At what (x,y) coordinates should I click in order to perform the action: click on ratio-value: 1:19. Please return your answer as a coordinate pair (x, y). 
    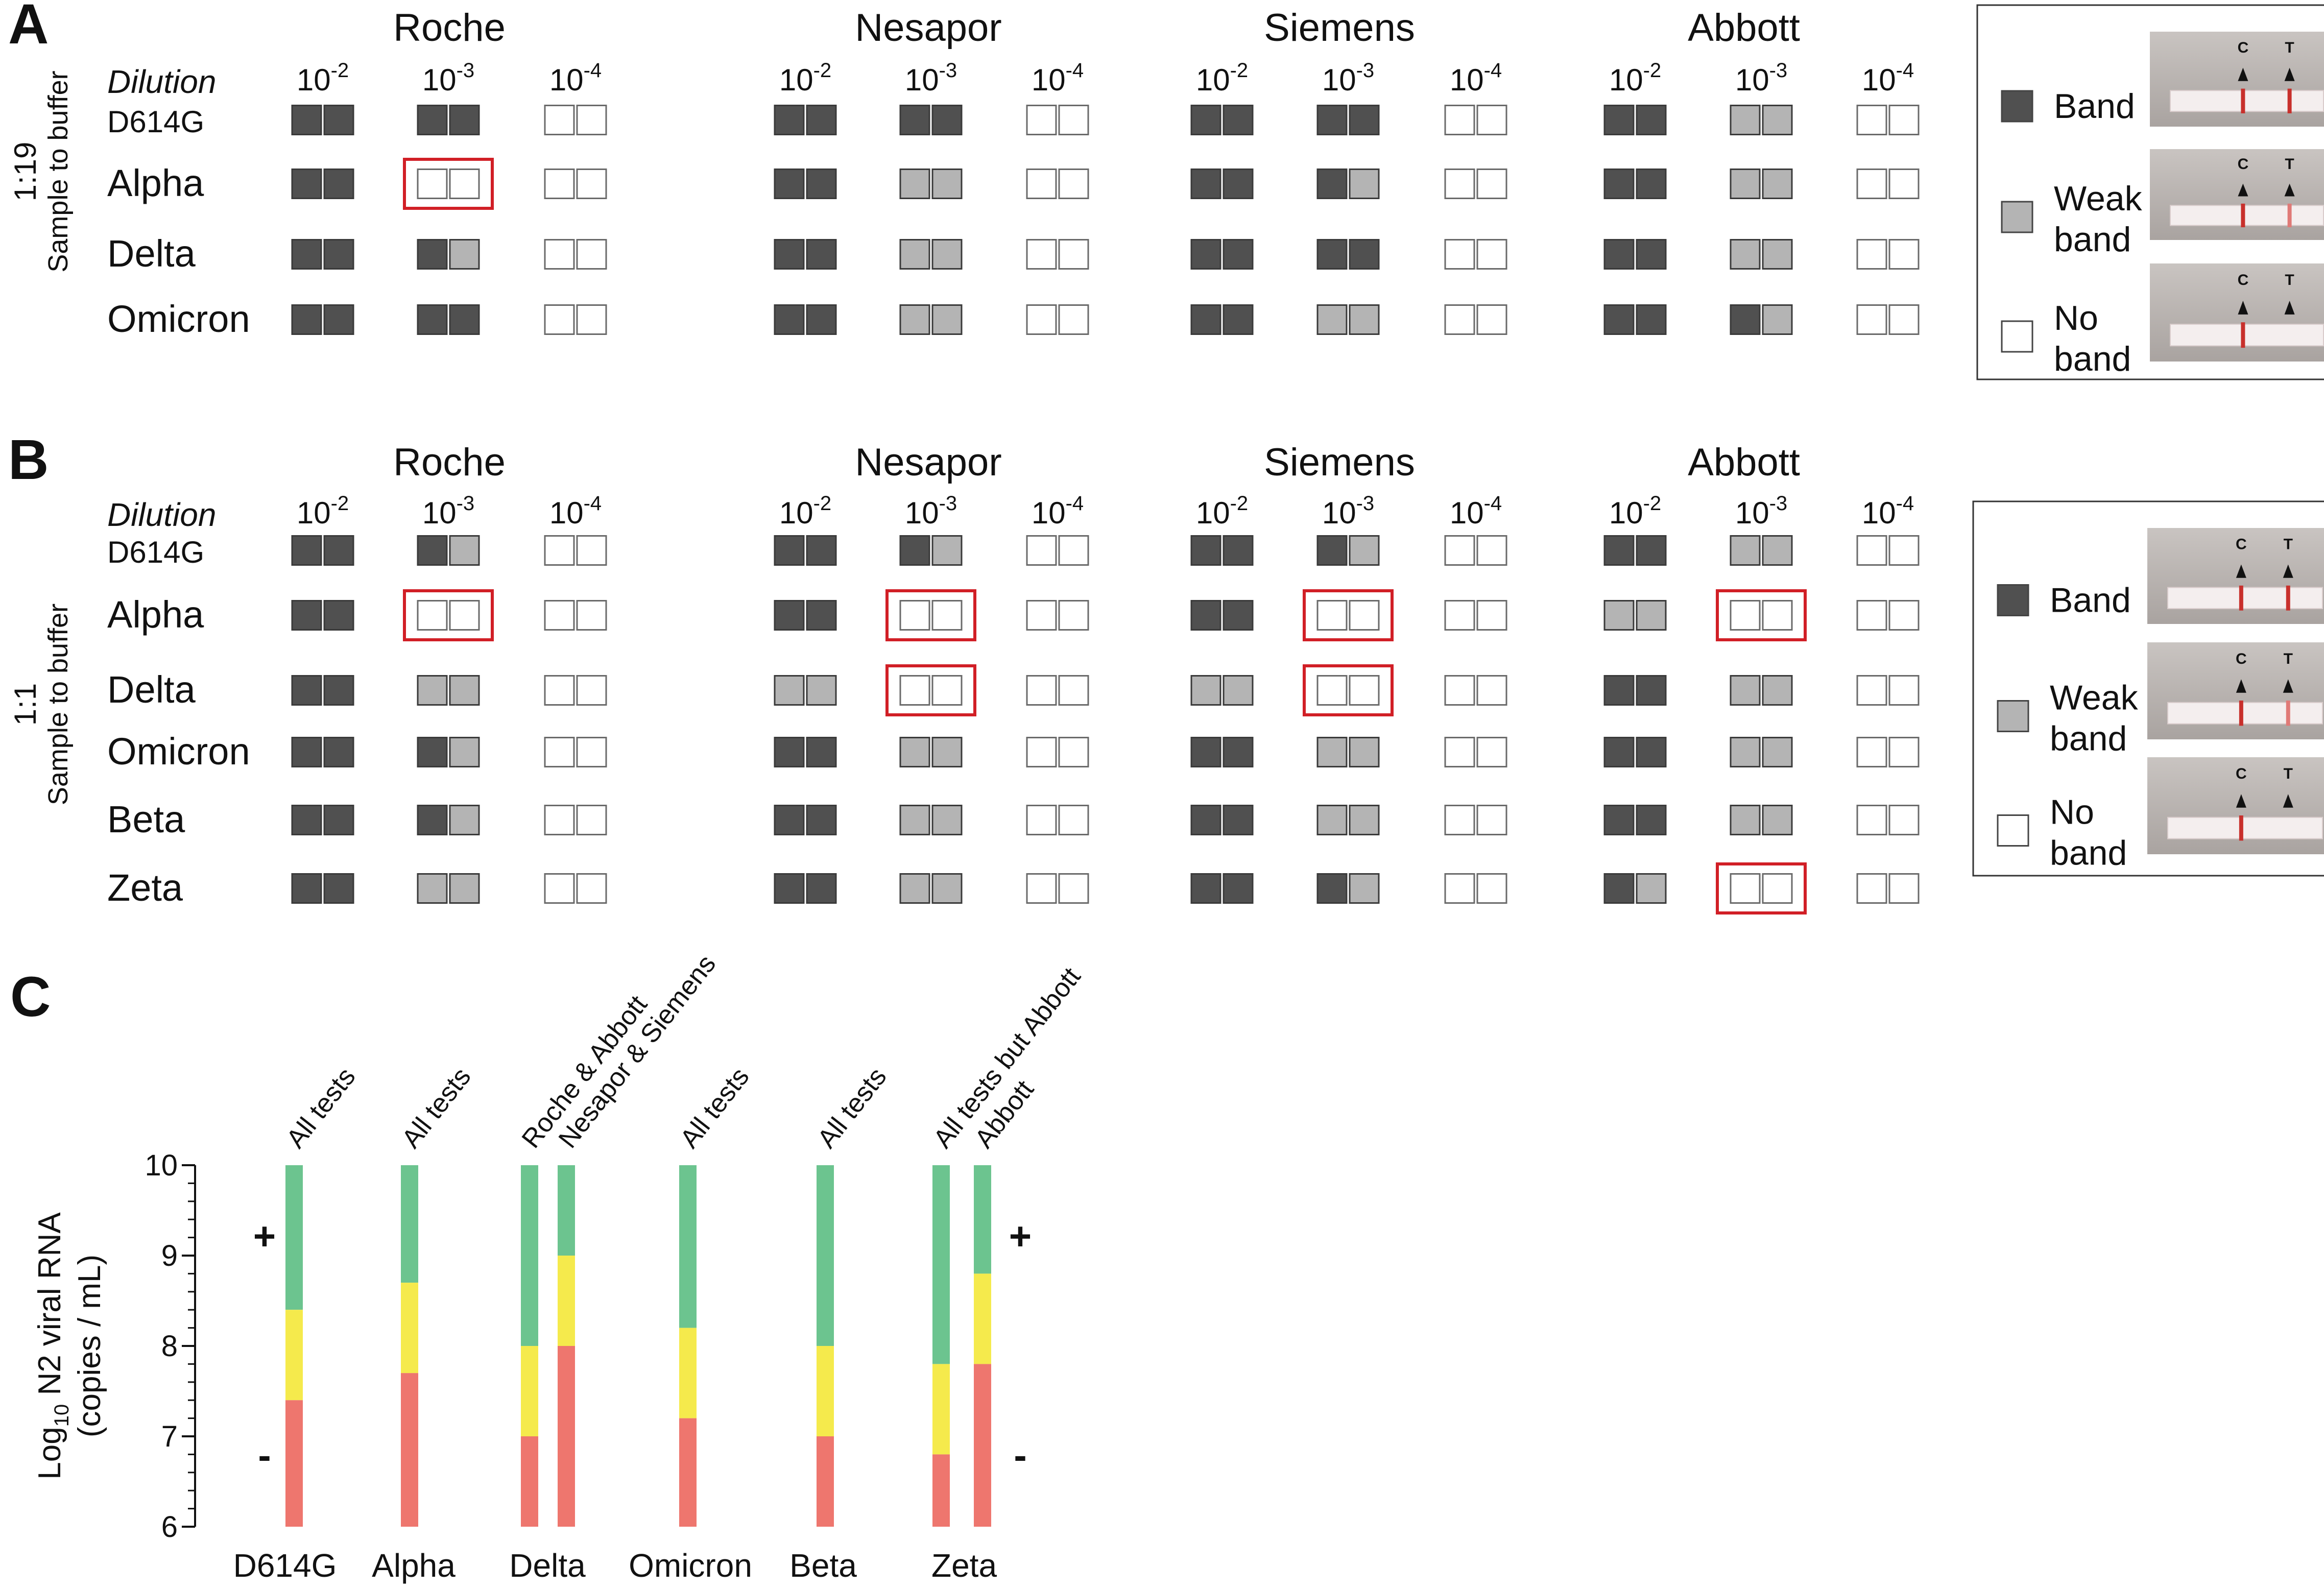
    Looking at the image, I should click on (25, 172).